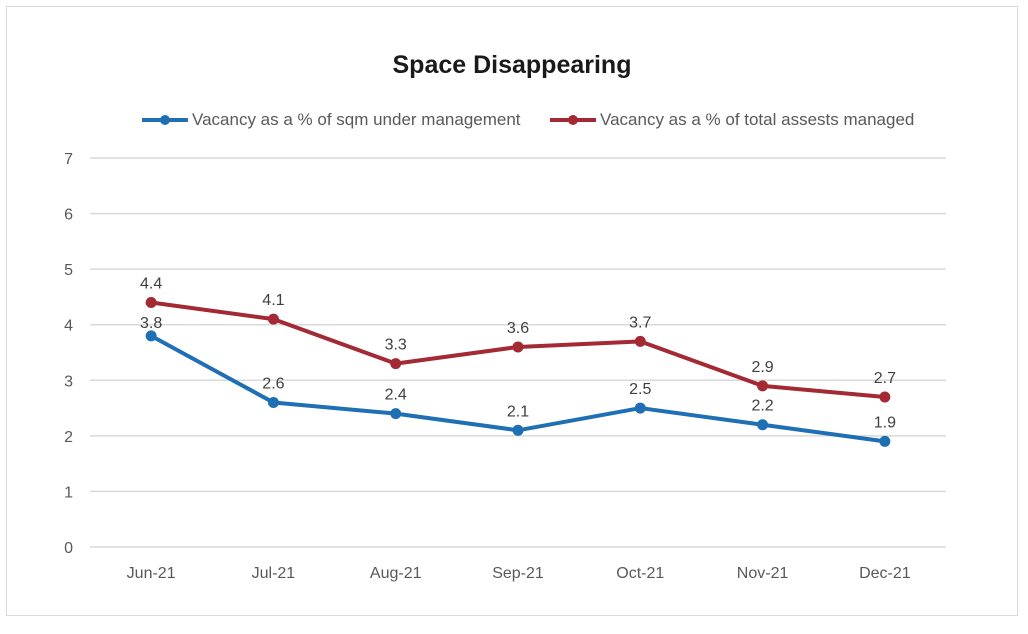 The image size is (1028, 634). I want to click on data-label: 2.5, so click(640, 389).